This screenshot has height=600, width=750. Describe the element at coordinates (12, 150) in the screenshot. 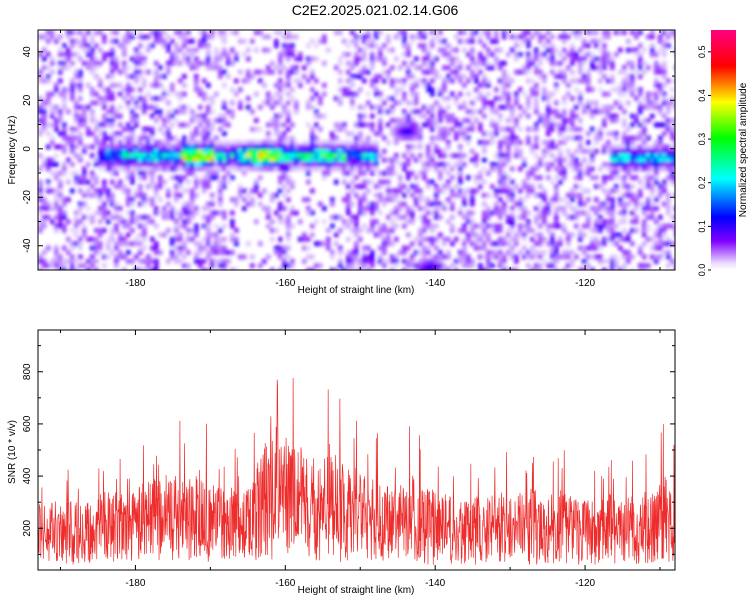

I see `heatmap-y-label: Frequency (Hz)` at that location.